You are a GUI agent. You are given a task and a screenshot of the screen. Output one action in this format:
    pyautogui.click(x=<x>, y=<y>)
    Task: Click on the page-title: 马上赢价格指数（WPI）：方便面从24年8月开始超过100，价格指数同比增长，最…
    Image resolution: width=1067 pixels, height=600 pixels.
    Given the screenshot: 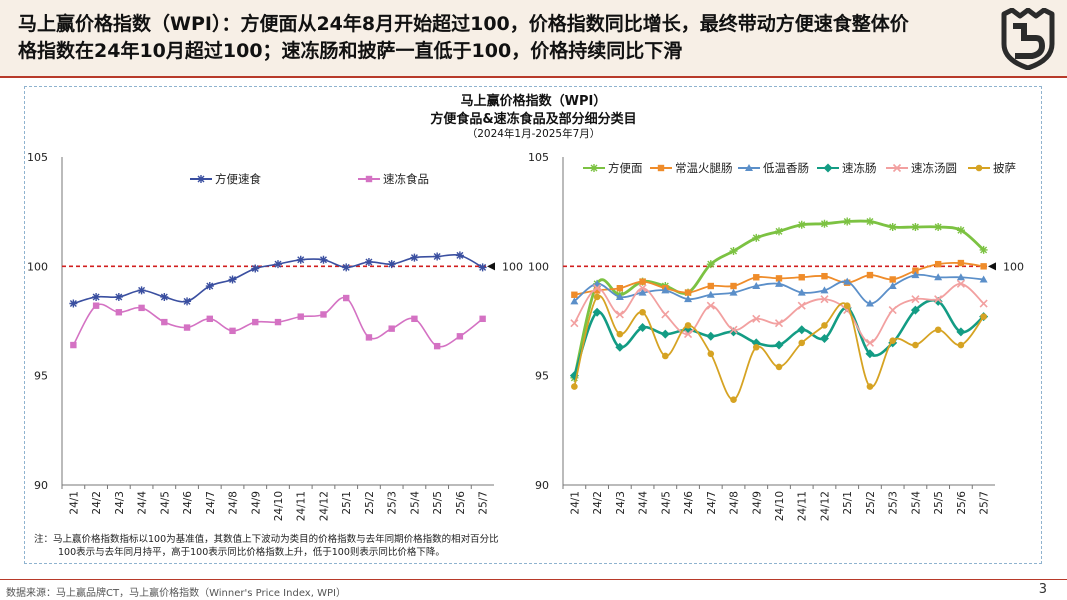 What is the action you would take?
    pyautogui.click(x=463, y=37)
    